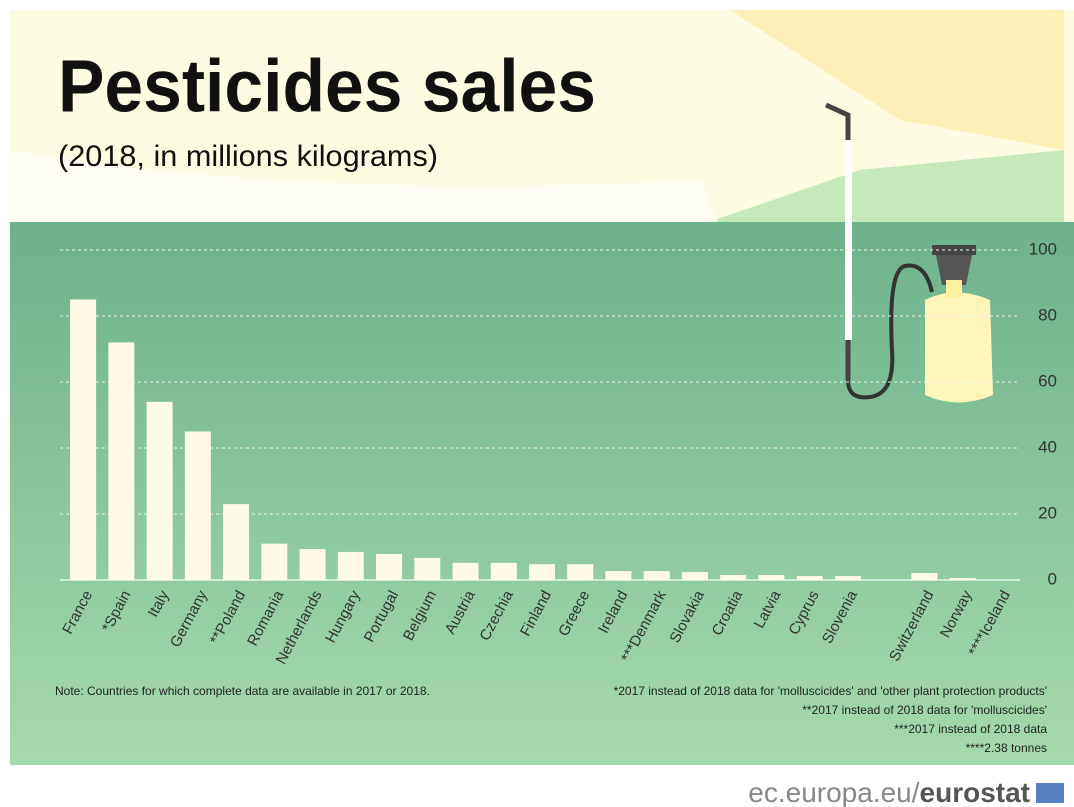 This screenshot has height=807, width=1074. I want to click on y-tick-label: 40, so click(1047, 446).